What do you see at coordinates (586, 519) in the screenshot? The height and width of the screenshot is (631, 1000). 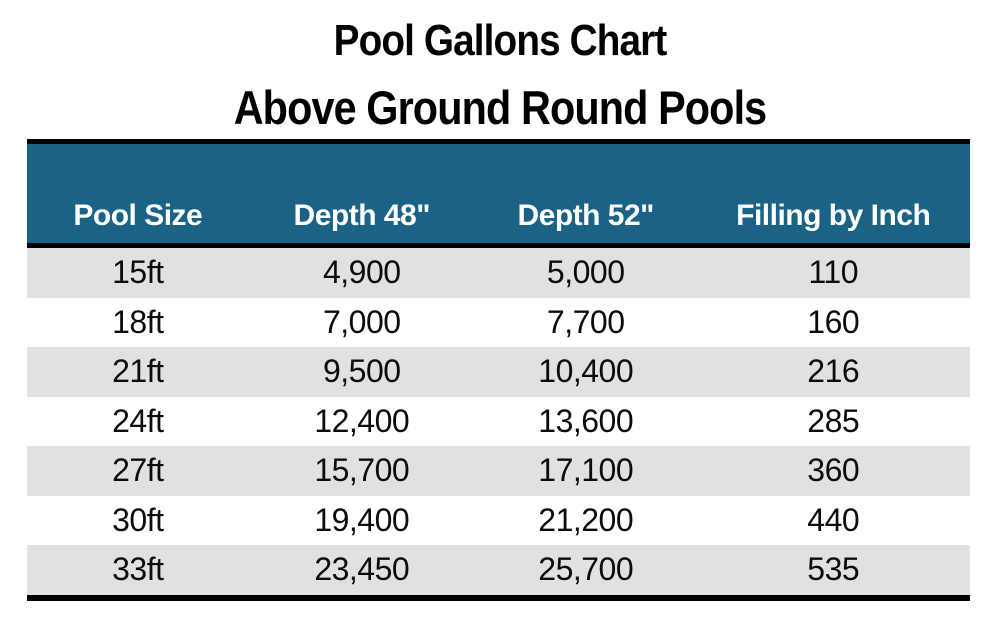 I see `value-cell: 21,200` at bounding box center [586, 519].